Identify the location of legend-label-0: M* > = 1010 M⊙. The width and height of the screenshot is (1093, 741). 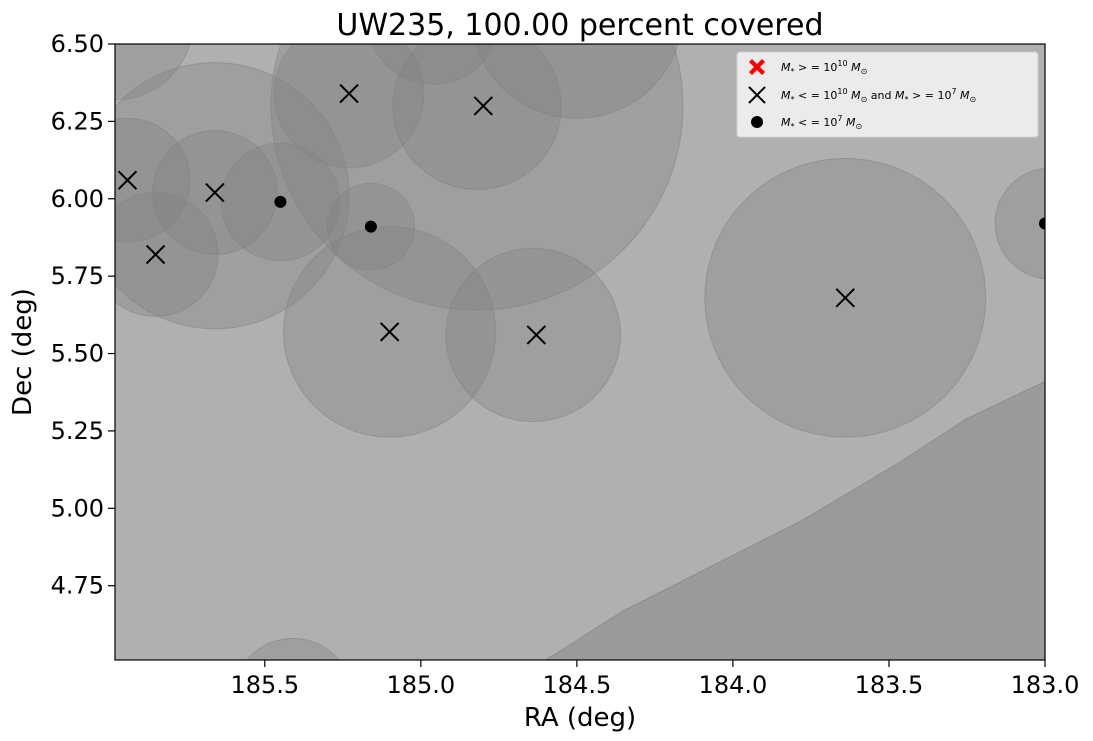
(824, 67).